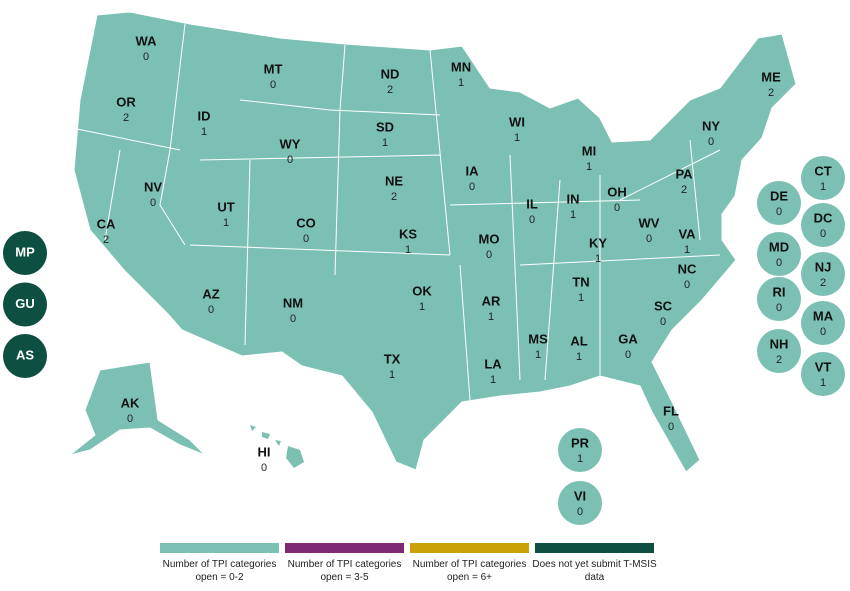 This screenshot has width=850, height=591. Describe the element at coordinates (671, 410) in the screenshot. I see `state-abbr: FL` at that location.